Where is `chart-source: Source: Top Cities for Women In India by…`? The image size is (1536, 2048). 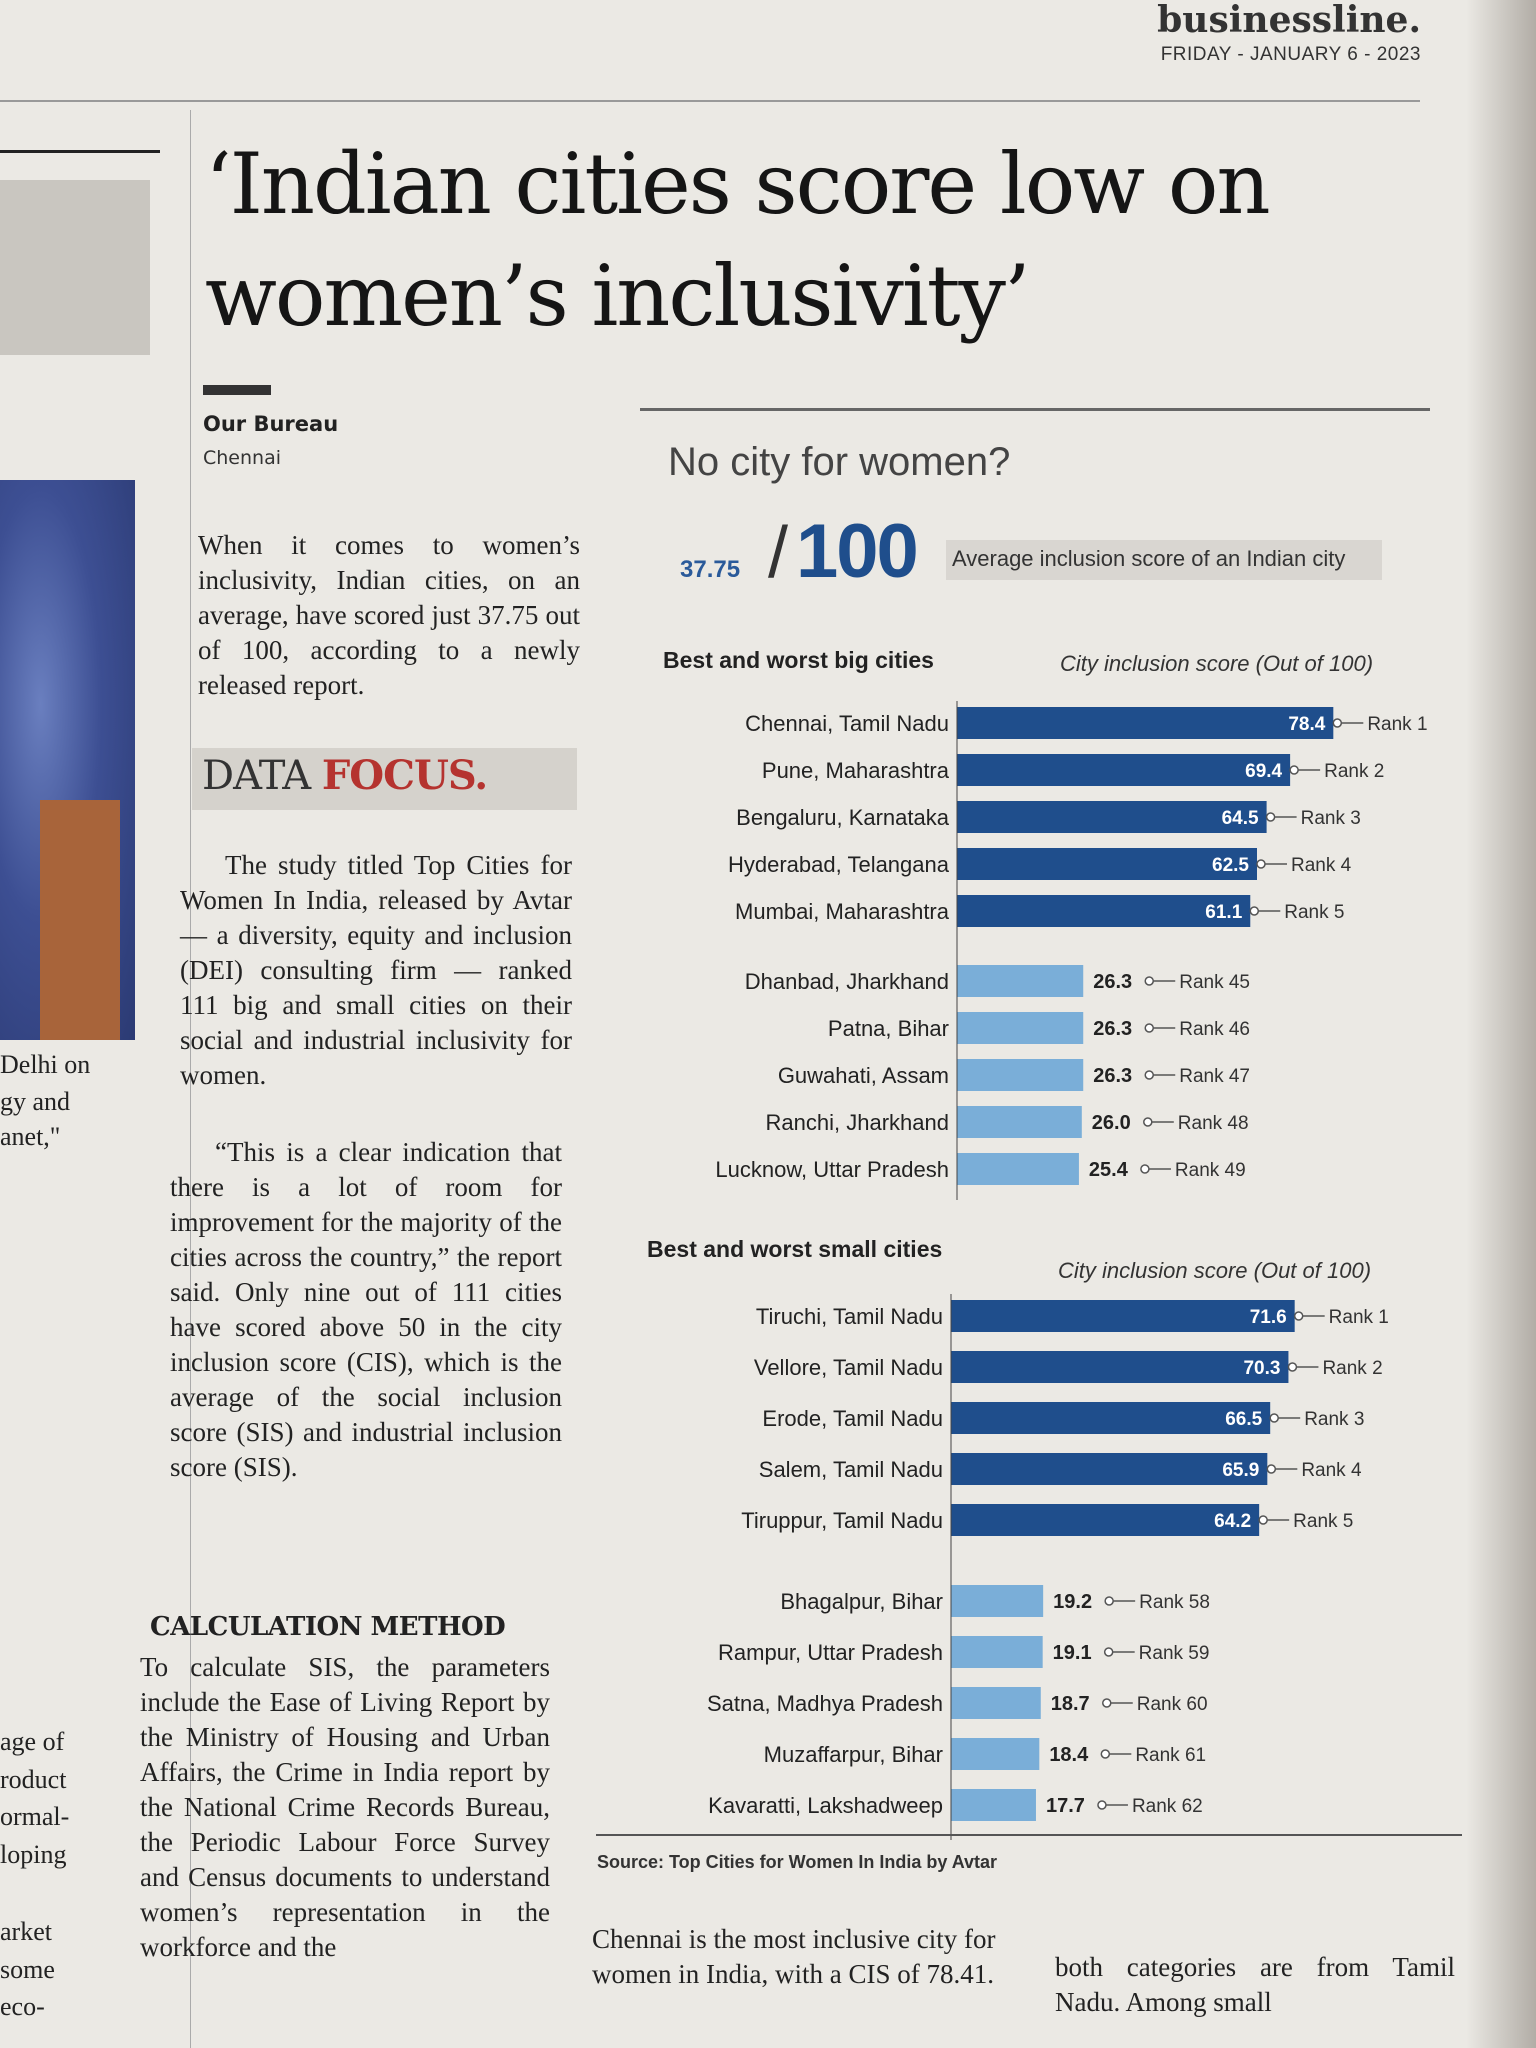
chart-source: Source: Top Cities for Women In India by… is located at coordinates (797, 1862).